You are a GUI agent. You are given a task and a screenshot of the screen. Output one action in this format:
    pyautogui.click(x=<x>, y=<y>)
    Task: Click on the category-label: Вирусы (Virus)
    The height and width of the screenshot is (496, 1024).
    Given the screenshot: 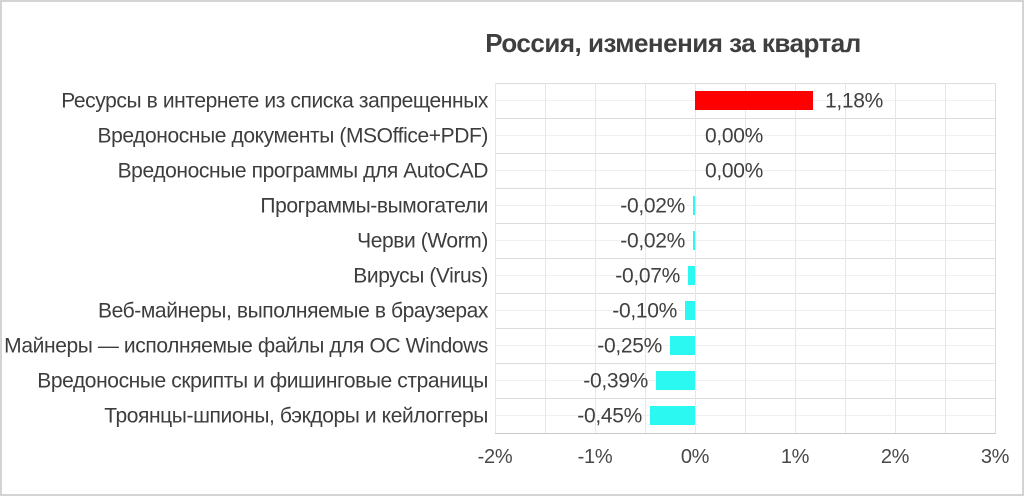 What is the action you would take?
    pyautogui.click(x=420, y=275)
    